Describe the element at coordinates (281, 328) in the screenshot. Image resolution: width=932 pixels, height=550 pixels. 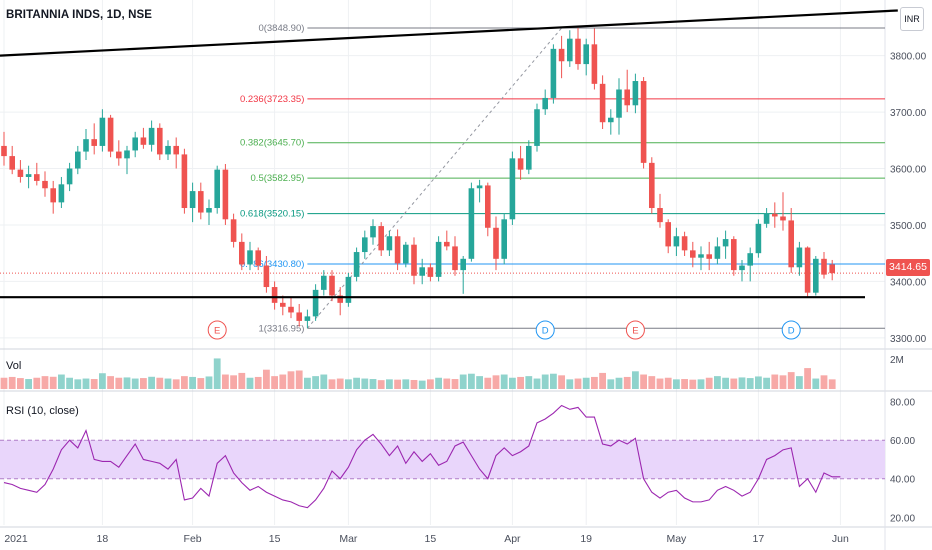
I see `fib-level-label: 1(3316.95)` at that location.